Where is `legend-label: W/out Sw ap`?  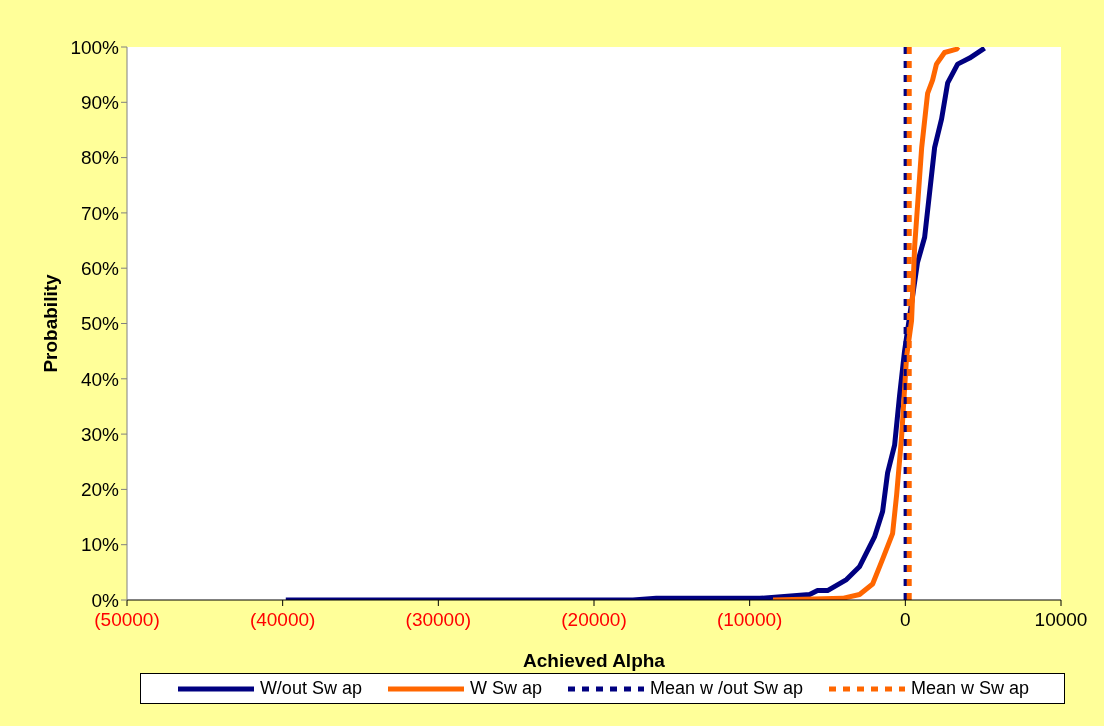 legend-label: W/out Sw ap is located at coordinates (310, 688).